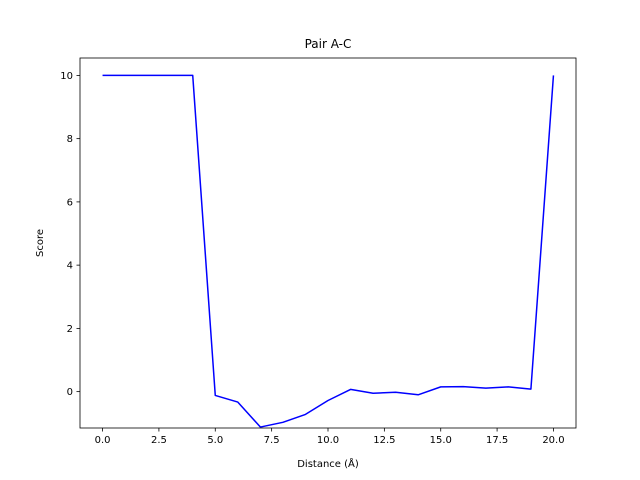 The image size is (640, 480). What do you see at coordinates (215, 440) in the screenshot?
I see `x-tick-label: 5.0` at bounding box center [215, 440].